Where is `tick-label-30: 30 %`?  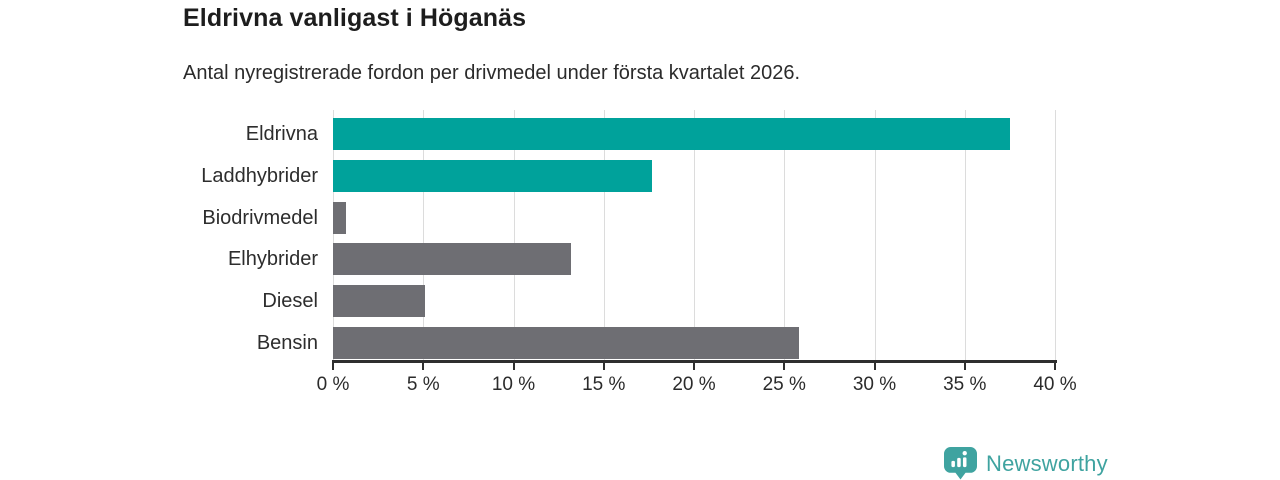 tick-label-30: 30 % is located at coordinates (874, 384).